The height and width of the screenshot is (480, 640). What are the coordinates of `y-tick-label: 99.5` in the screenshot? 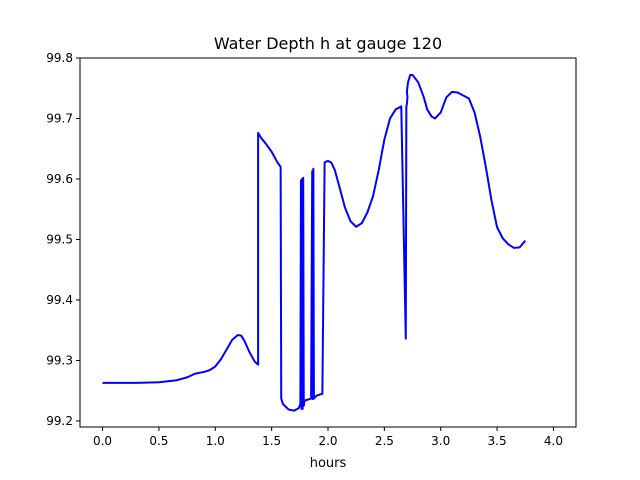 It's located at (59, 239).